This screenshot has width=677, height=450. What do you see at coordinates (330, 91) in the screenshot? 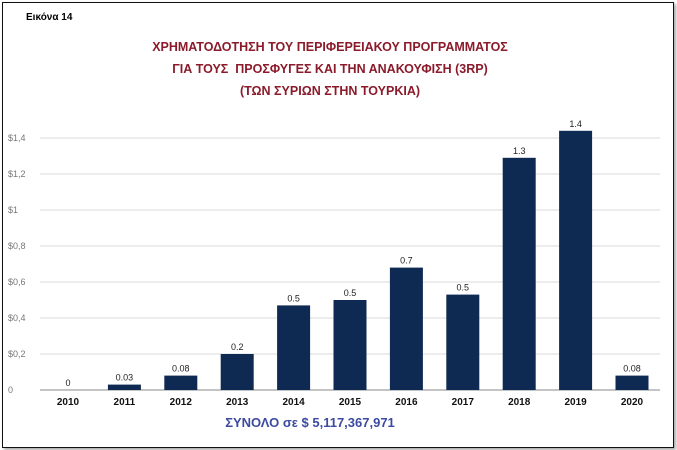
I see `chart-title-line-3: (ΤΩΝ ΣΥΡΙΩΝ ΣΤΗΝ ΤΟΥΡΚΙΑ)` at bounding box center [330, 91].